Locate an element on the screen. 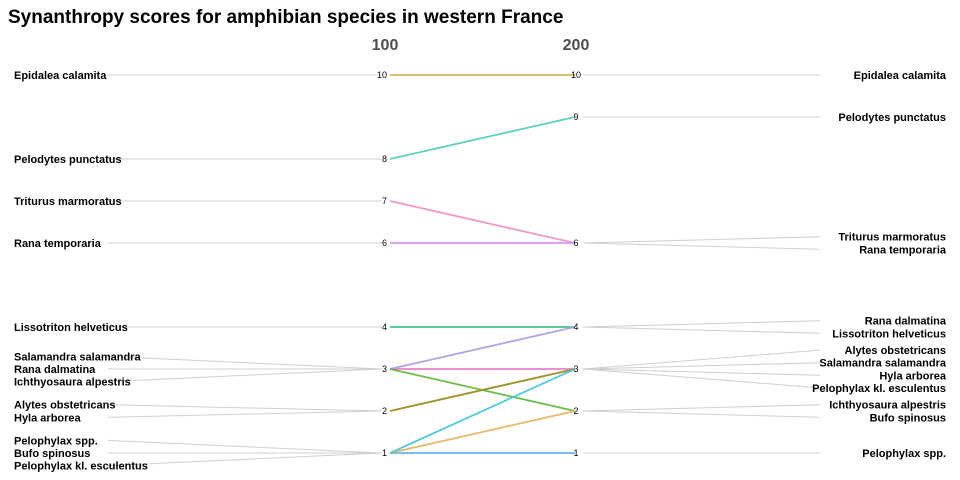 The image size is (960, 480). value-label-200: 9 is located at coordinates (575, 117).